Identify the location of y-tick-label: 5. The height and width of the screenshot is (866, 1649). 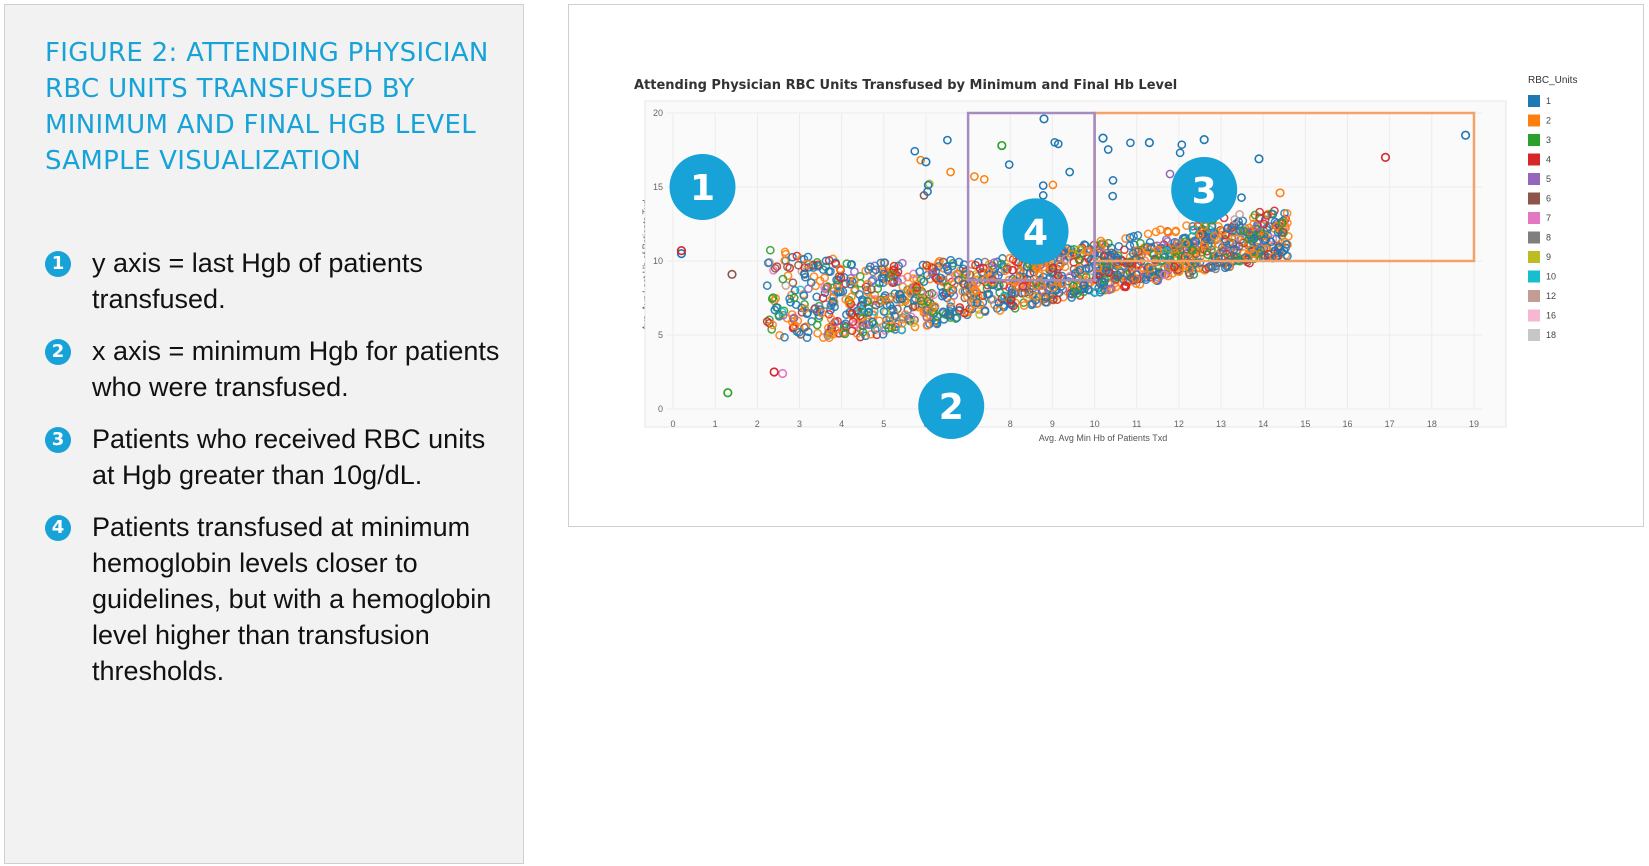
(660, 335).